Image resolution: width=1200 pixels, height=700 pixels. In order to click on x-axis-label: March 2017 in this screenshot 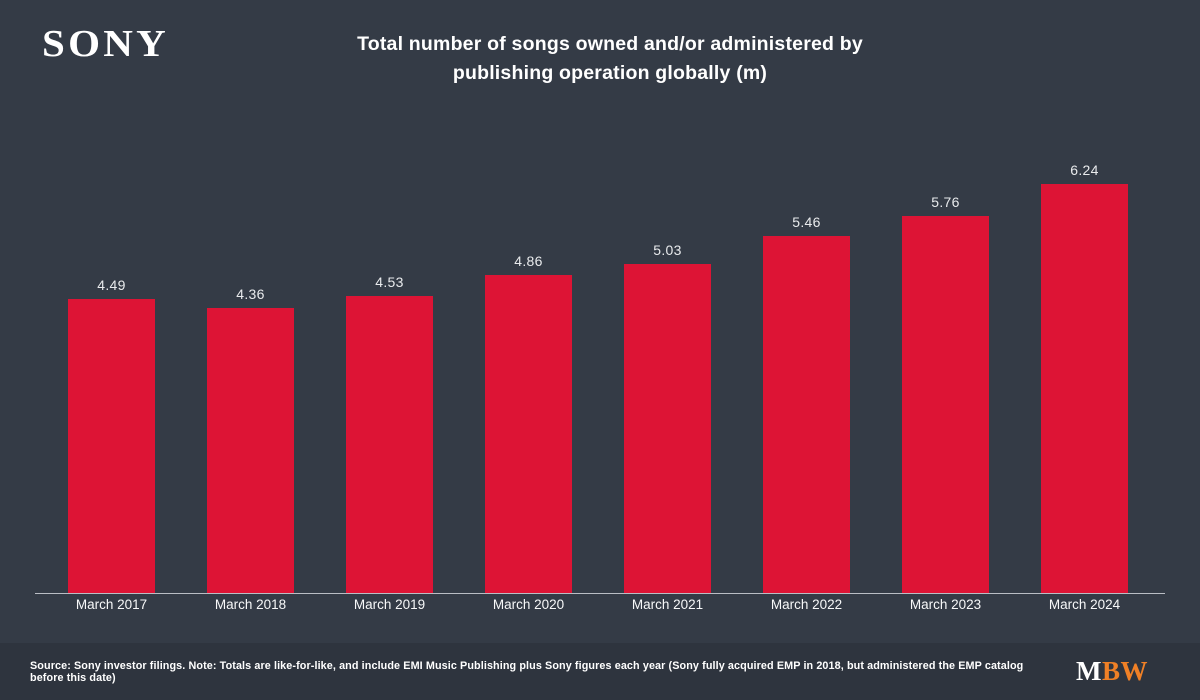, I will do `click(111, 604)`.